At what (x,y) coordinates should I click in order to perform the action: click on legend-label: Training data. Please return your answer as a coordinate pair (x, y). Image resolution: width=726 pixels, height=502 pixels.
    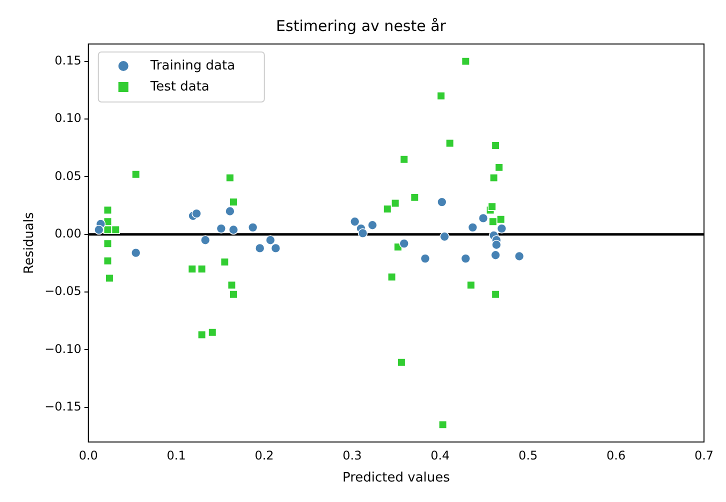
    Looking at the image, I should click on (192, 66).